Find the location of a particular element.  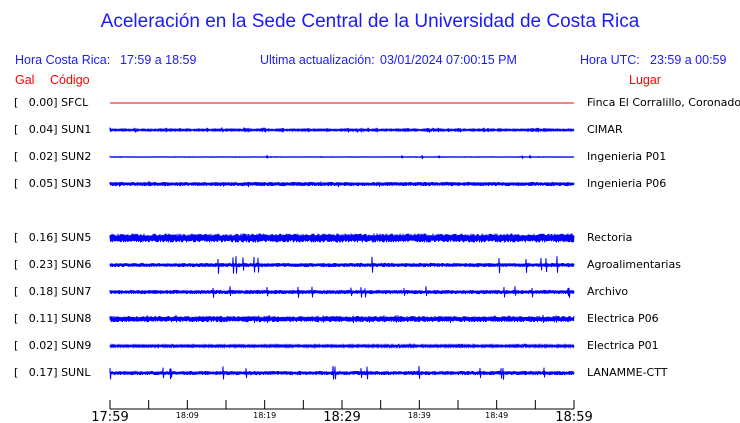

gal-value: 0.00 is located at coordinates (41, 102).